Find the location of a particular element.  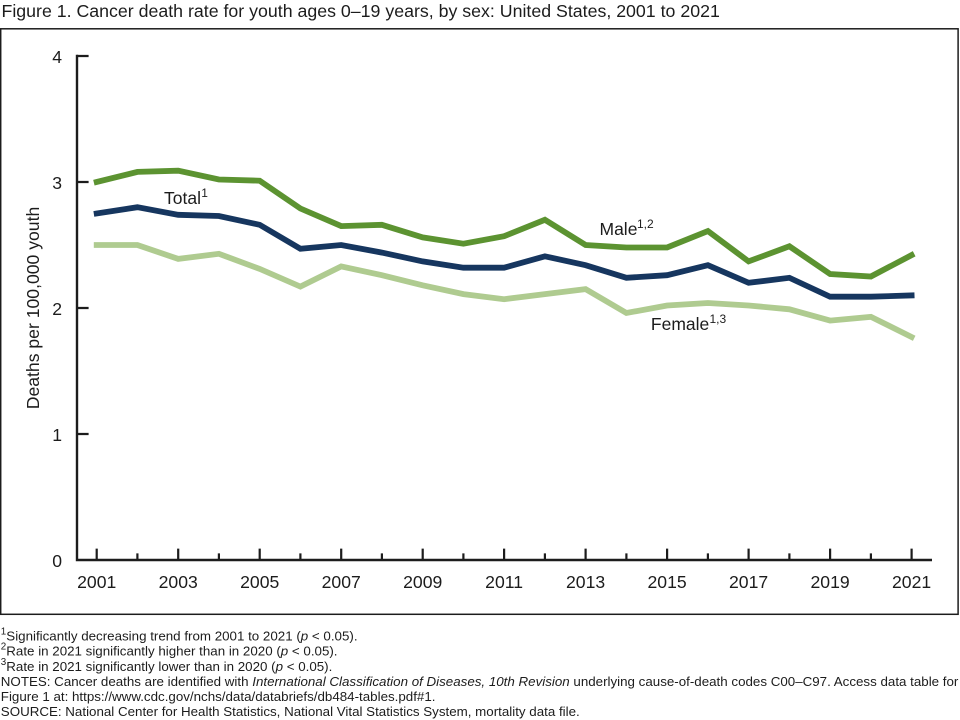

svg-text: 2007 is located at coordinates (341, 582).